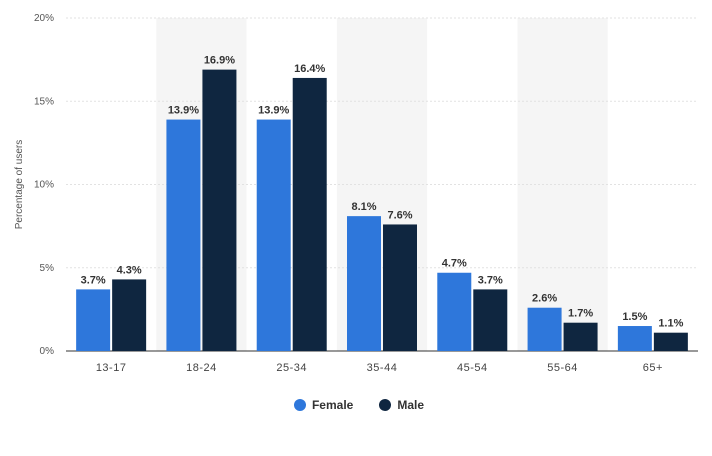 Image resolution: width=712 pixels, height=456 pixels. I want to click on y-axis-title: Percentage of users, so click(19, 185).